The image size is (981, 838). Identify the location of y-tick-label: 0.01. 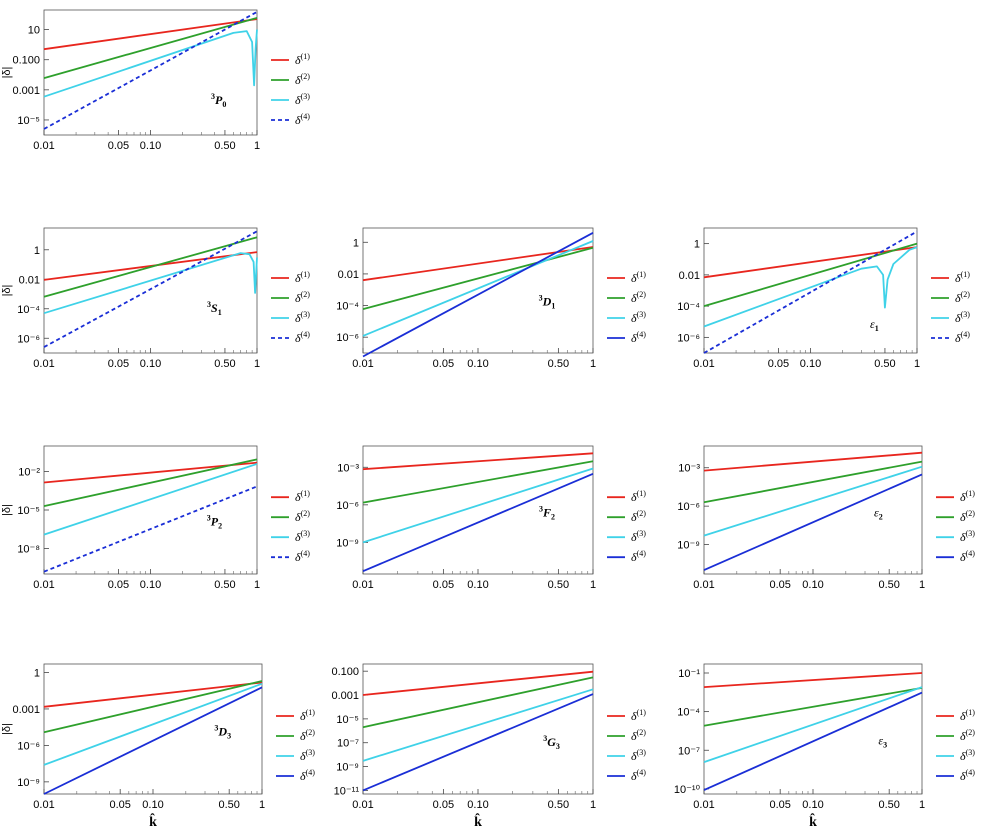
(348, 275).